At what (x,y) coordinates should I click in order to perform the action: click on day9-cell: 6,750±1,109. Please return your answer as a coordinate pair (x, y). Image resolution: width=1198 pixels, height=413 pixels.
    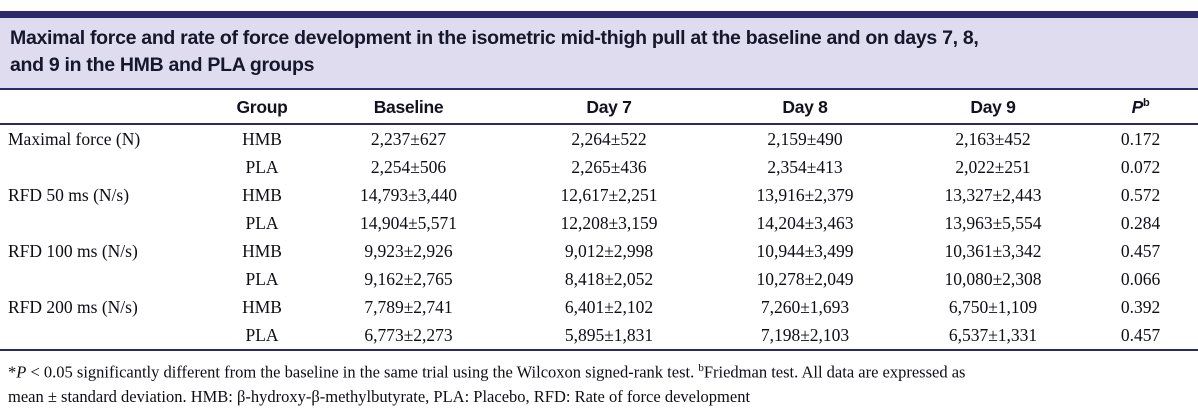
    Looking at the image, I should click on (993, 306).